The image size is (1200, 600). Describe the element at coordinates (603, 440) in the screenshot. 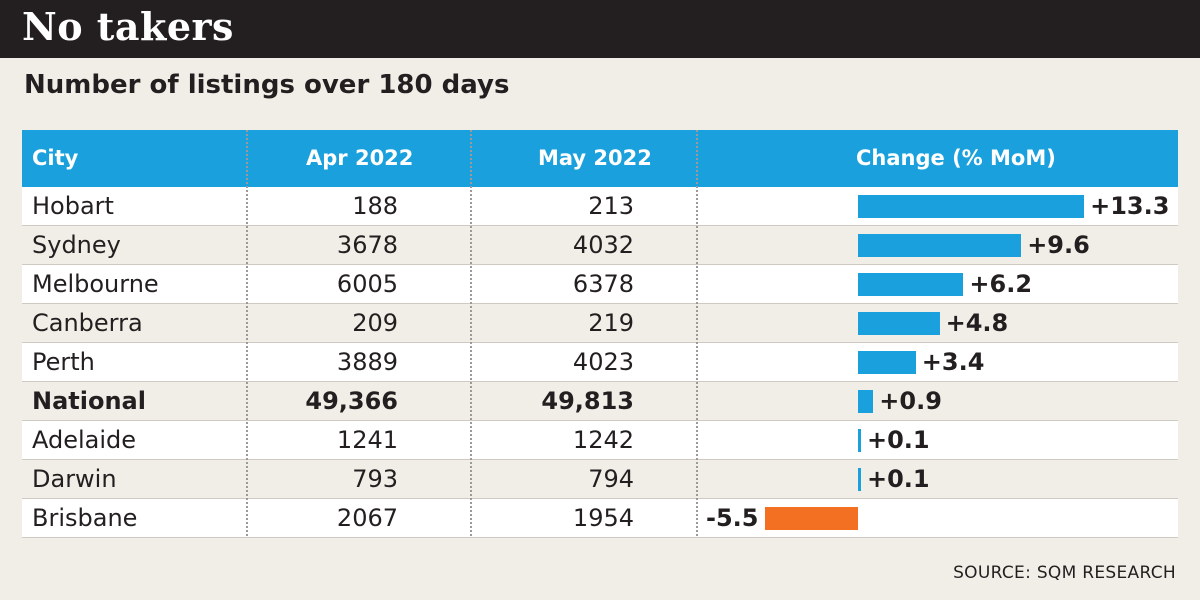

I see `may-value: 1242` at that location.